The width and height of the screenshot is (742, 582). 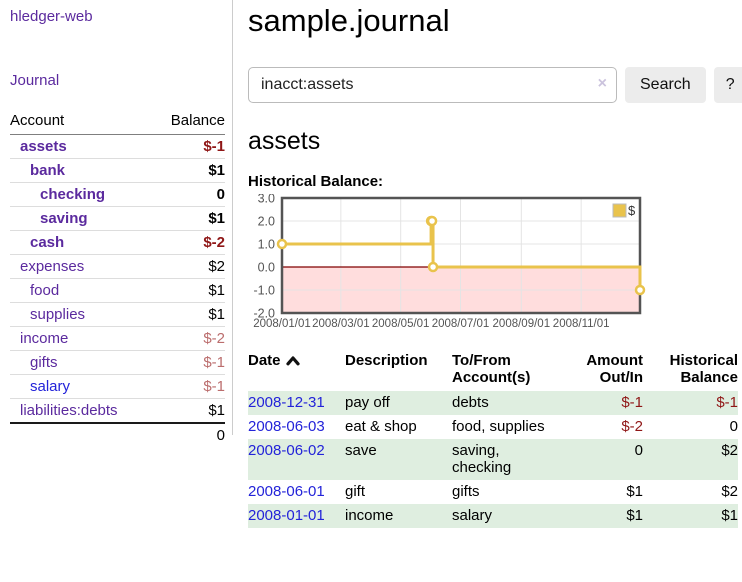 I want to click on transaction-accounts: saving, checking, so click(x=517, y=459).